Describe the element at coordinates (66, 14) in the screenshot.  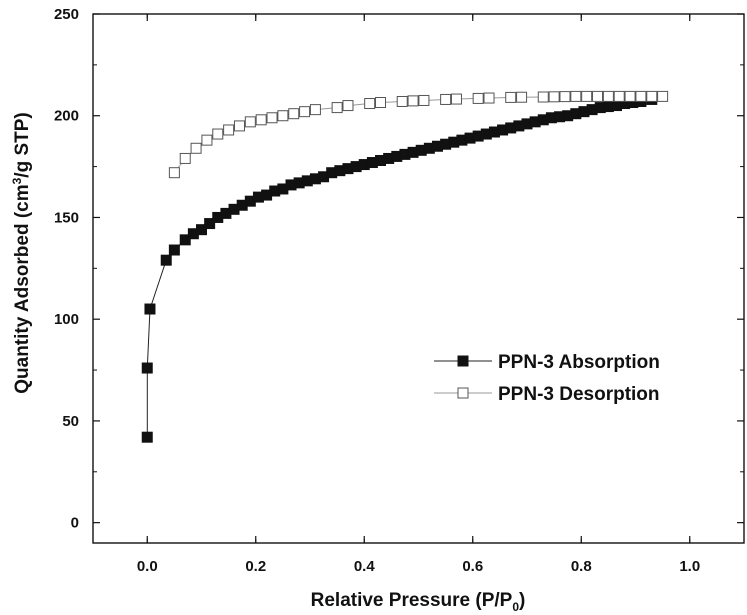
I see `y-tick-label: 250` at that location.